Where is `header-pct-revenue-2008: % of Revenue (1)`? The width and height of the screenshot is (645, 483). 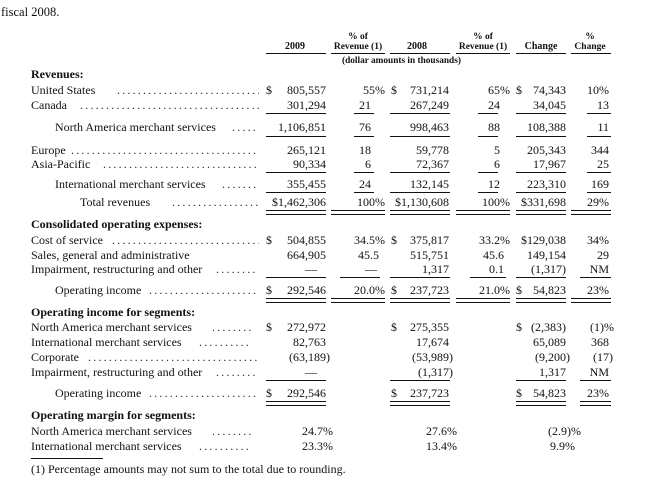 header-pct-revenue-2008: % of Revenue (1) is located at coordinates (483, 42).